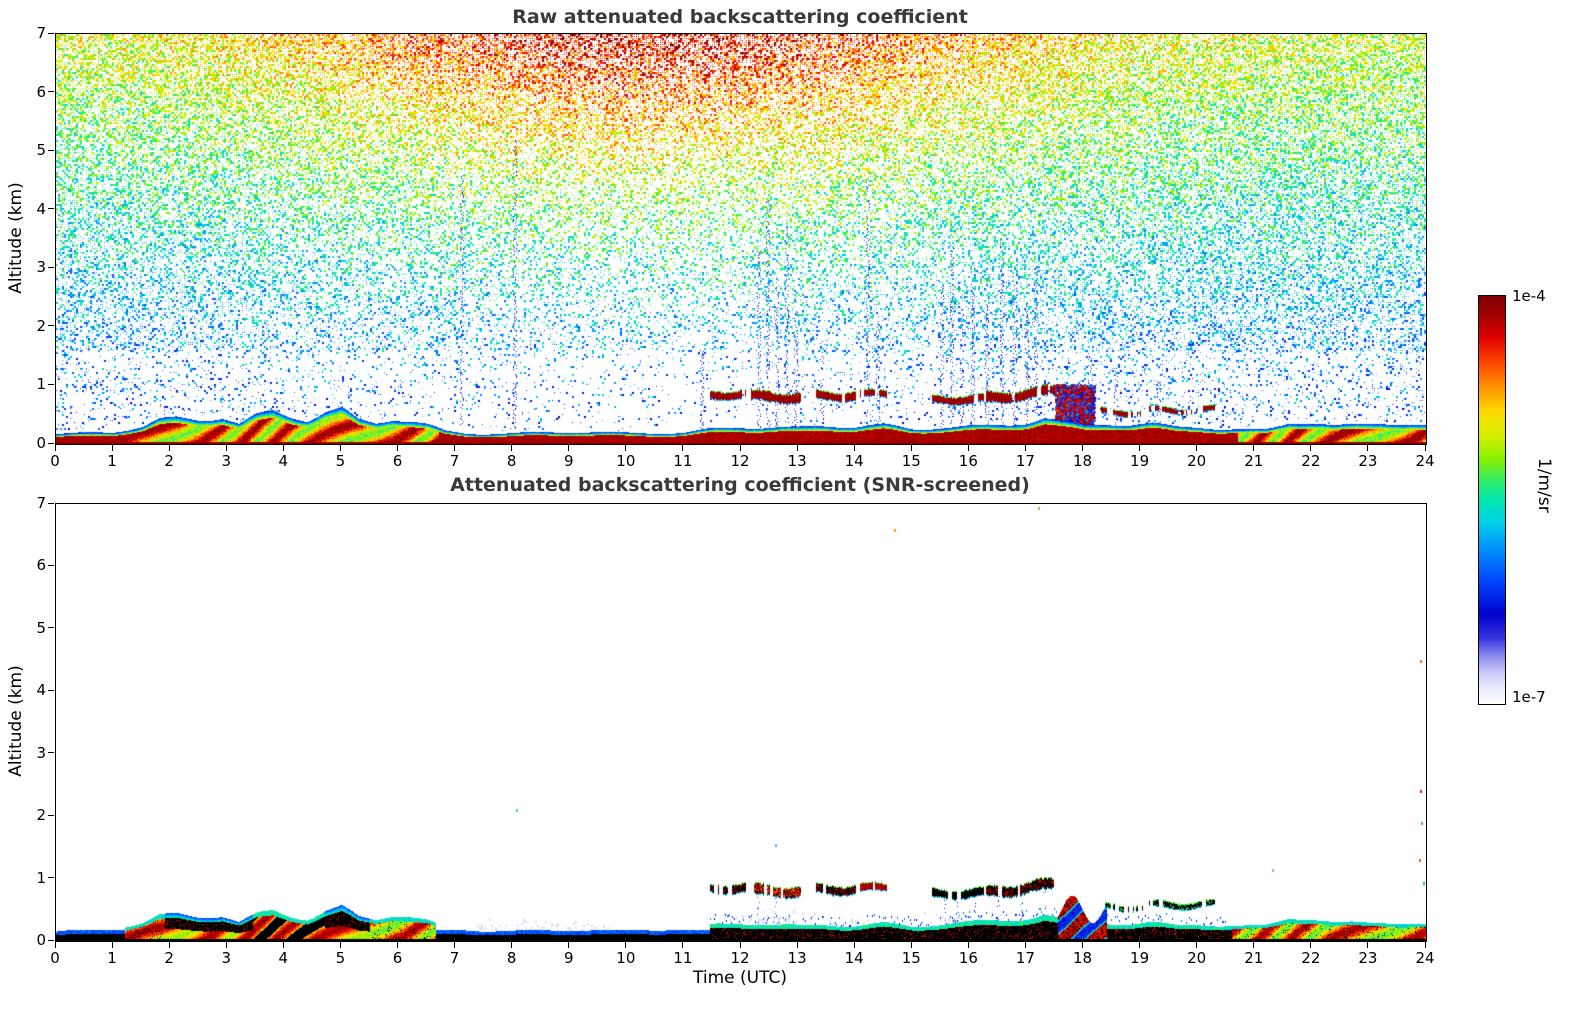 Image resolution: width=1595 pixels, height=1020 pixels. Describe the element at coordinates (1544, 485) in the screenshot. I see `colorbar-unit-label: 1/m/sr` at that location.